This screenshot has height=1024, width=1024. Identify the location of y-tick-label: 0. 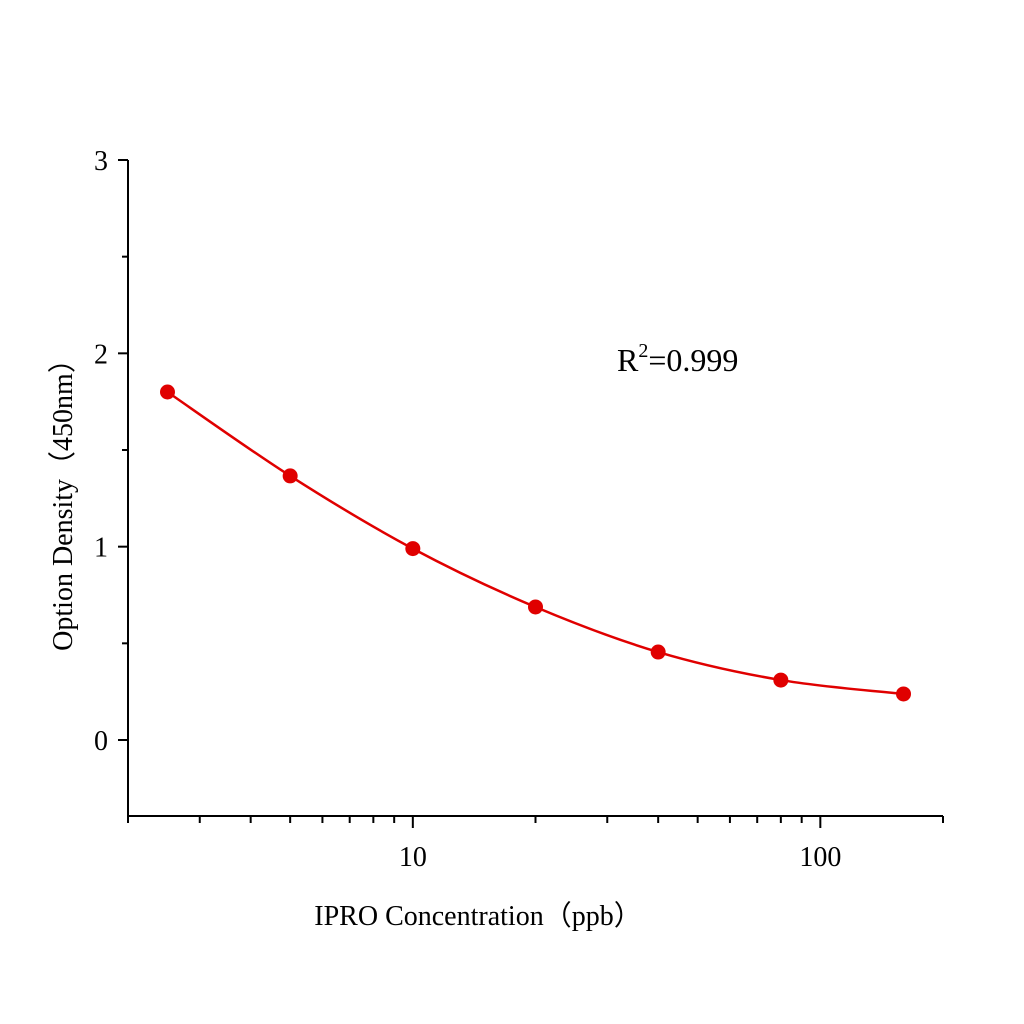
(101, 741).